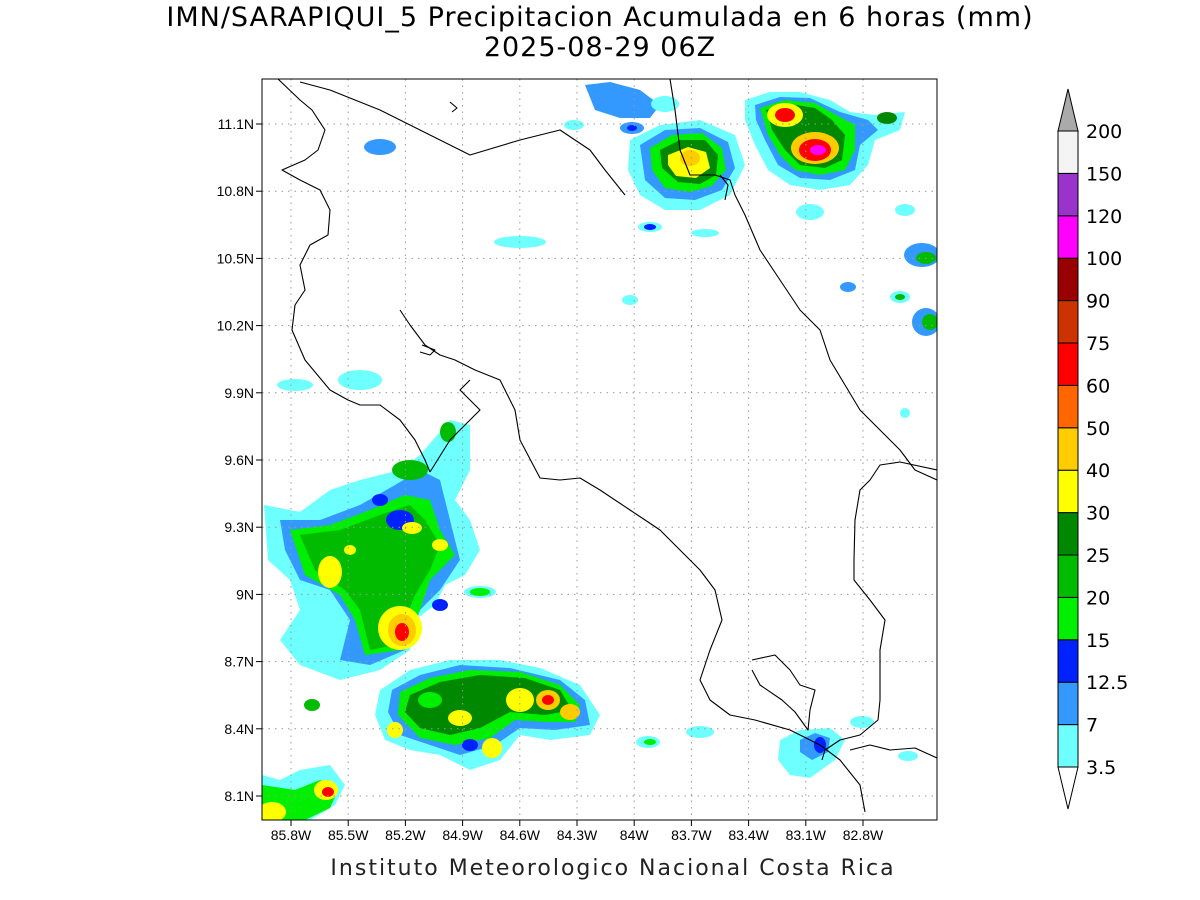 Image resolution: width=1200 pixels, height=900 pixels. I want to click on colorbar-under-arrow, so click(1068, 788).